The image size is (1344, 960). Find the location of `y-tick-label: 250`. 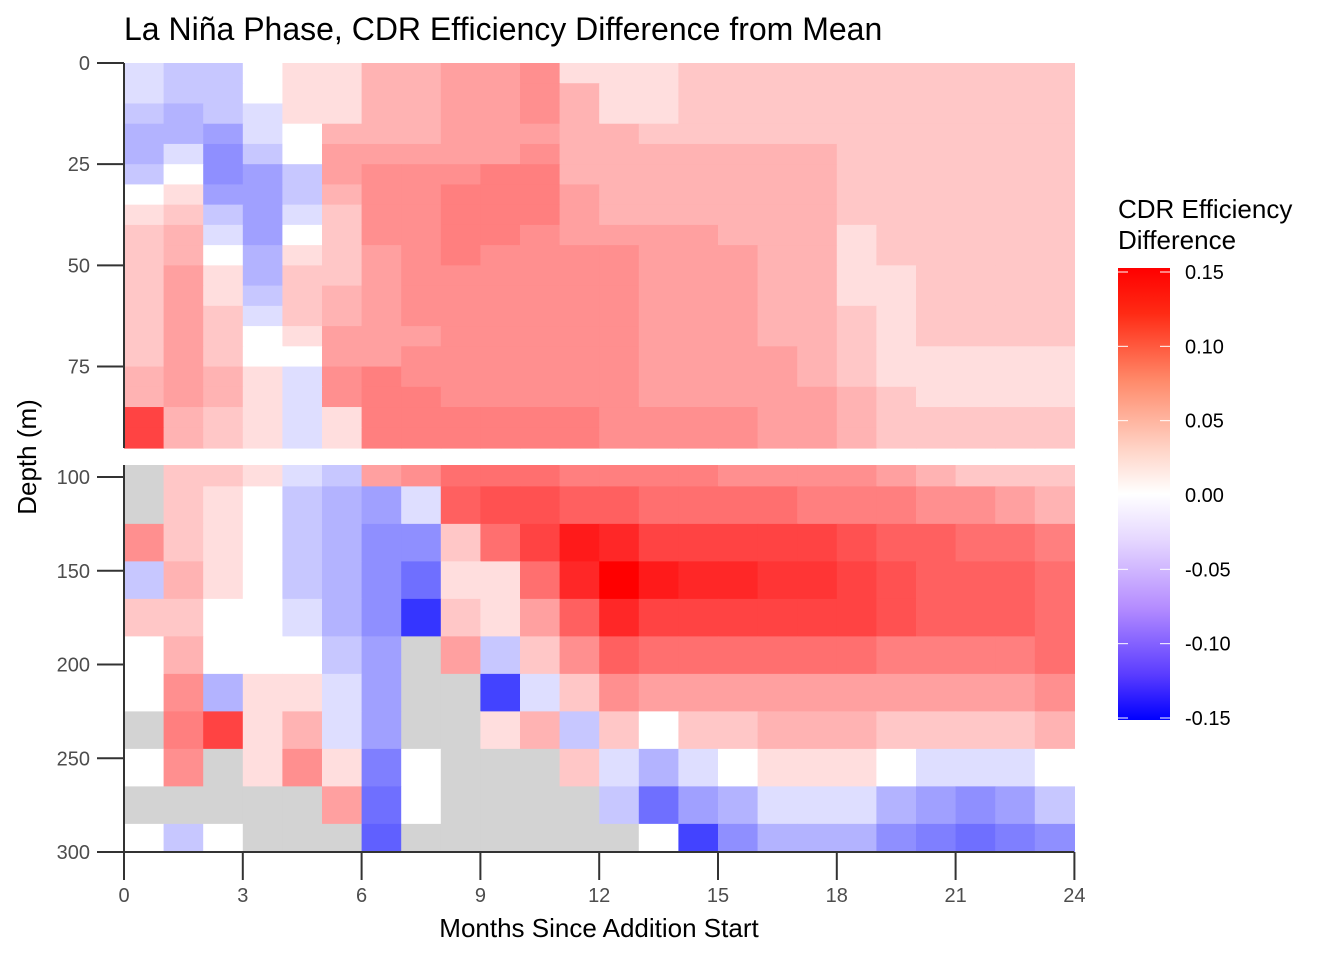

y-tick-label: 250 is located at coordinates (73, 759).